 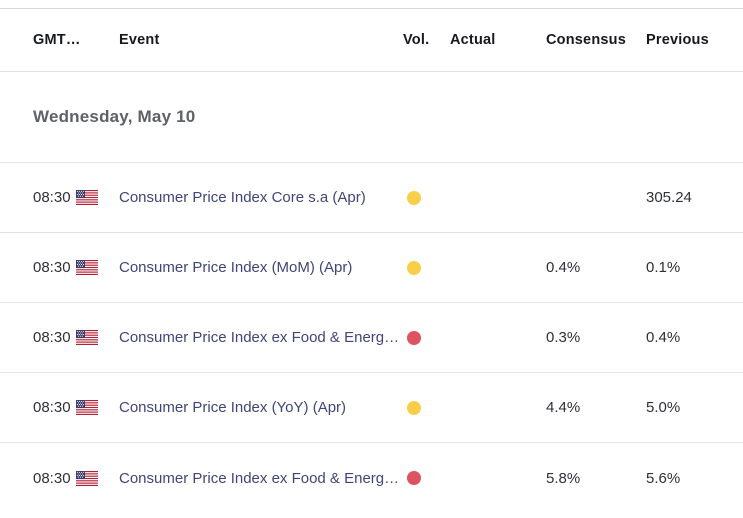 I want to click on previous-value: 0.1%, so click(x=663, y=267).